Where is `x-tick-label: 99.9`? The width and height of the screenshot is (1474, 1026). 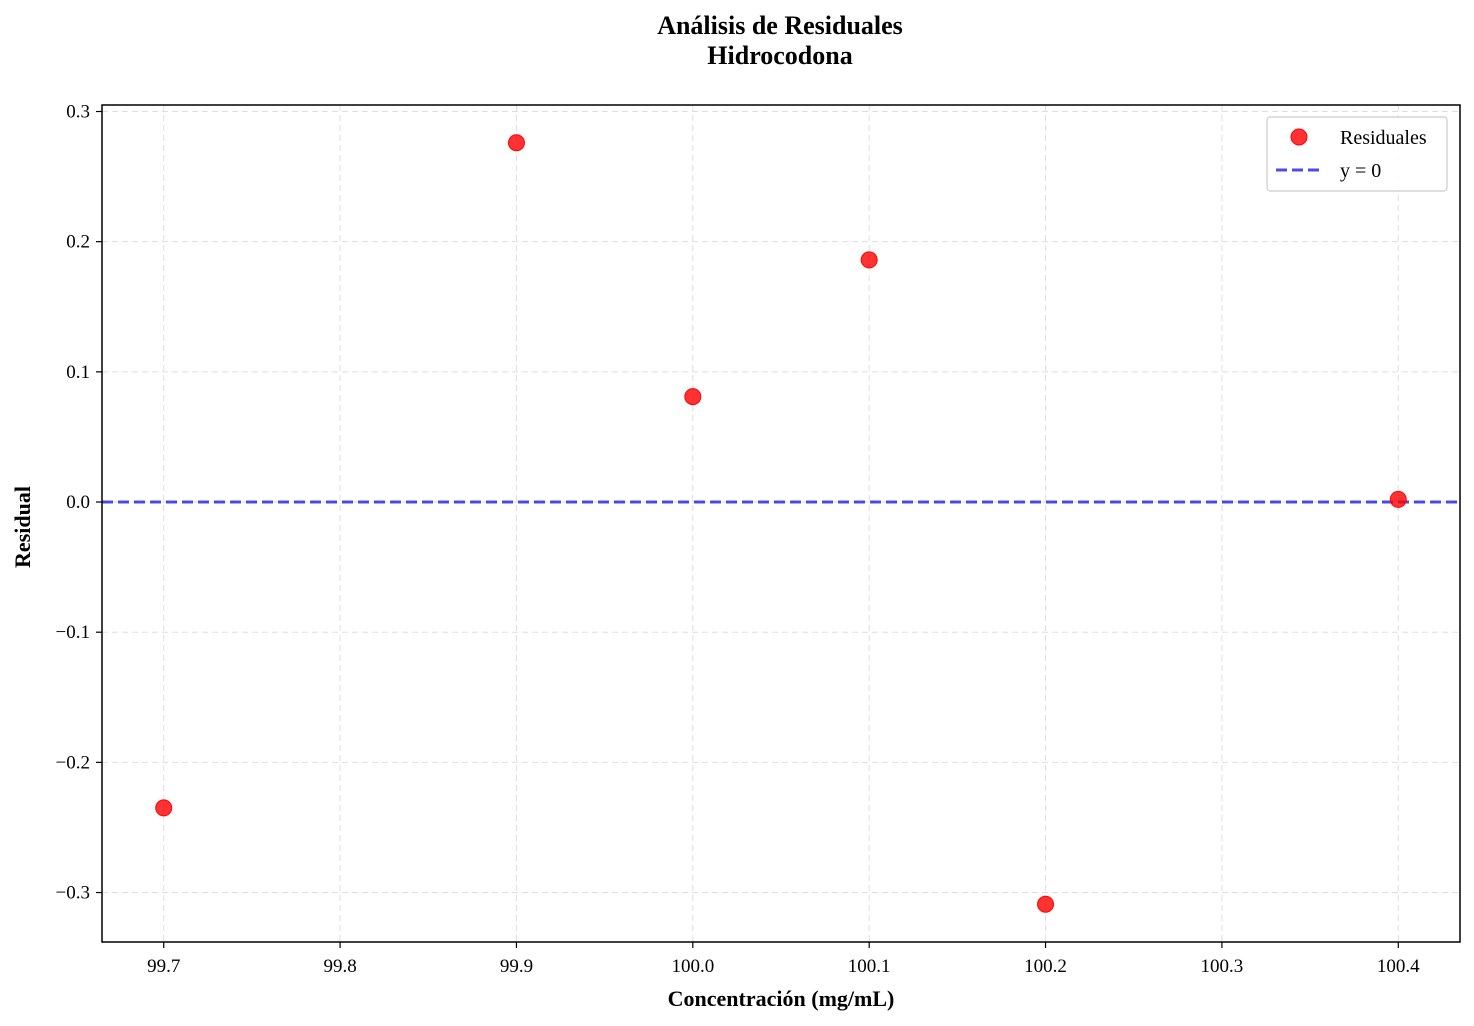
x-tick-label: 99.9 is located at coordinates (516, 966).